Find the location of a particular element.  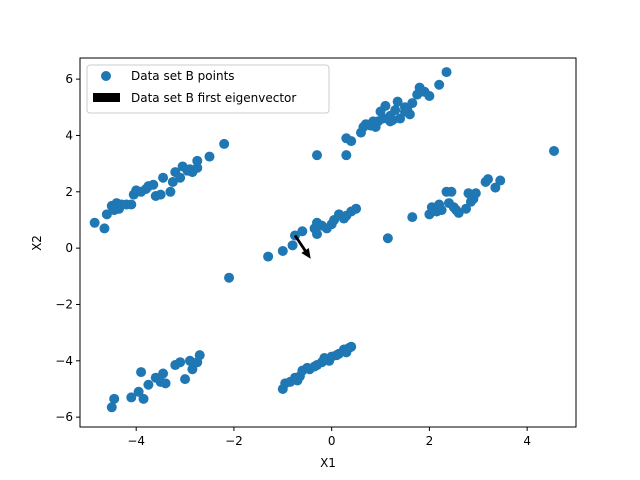

legend-marker-eigenvector is located at coordinates (106, 97).